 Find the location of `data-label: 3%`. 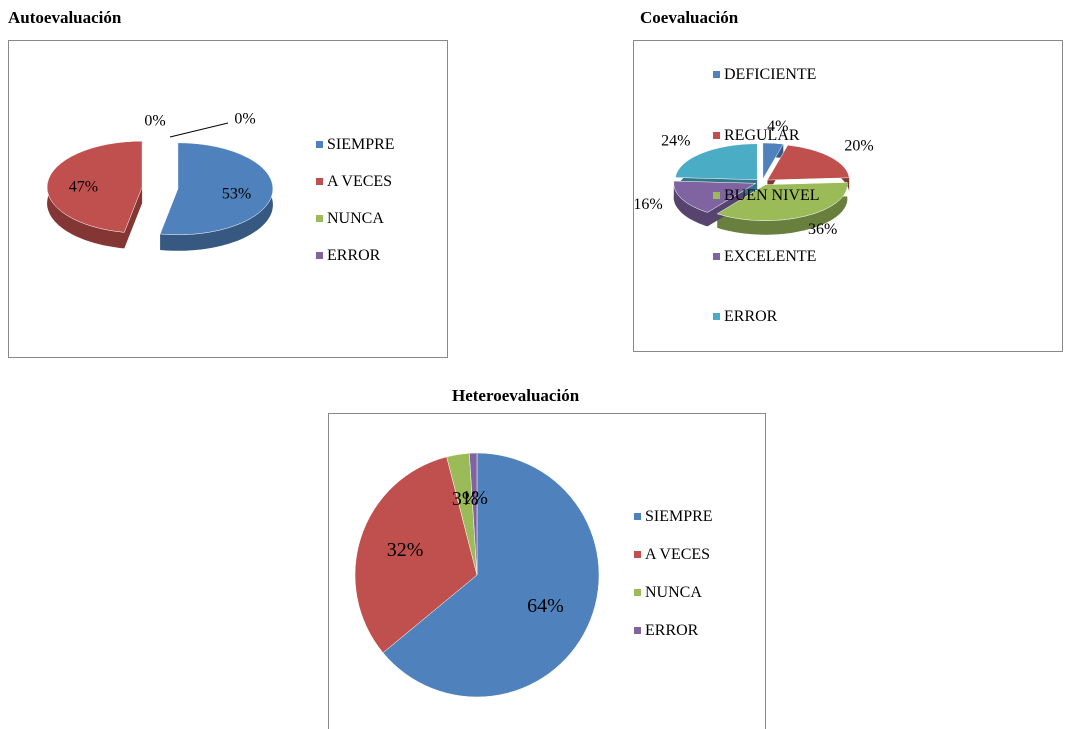

data-label: 3% is located at coordinates (465, 499).